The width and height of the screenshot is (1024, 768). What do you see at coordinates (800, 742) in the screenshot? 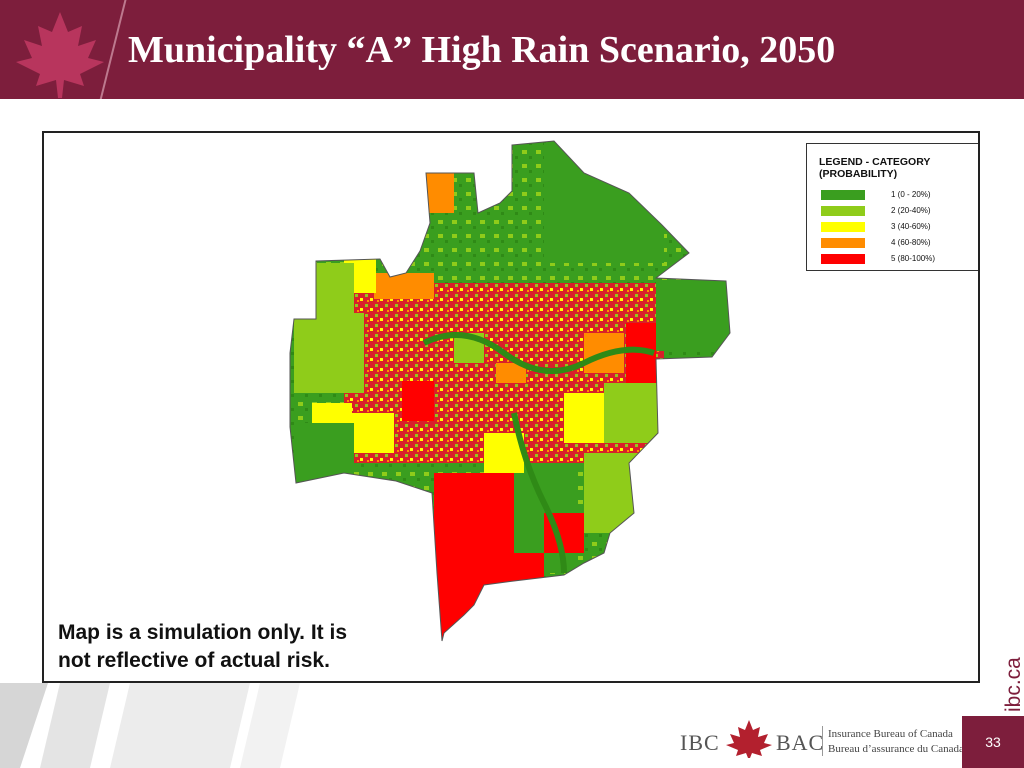
I see `logo-text-right: BAC` at bounding box center [800, 742].